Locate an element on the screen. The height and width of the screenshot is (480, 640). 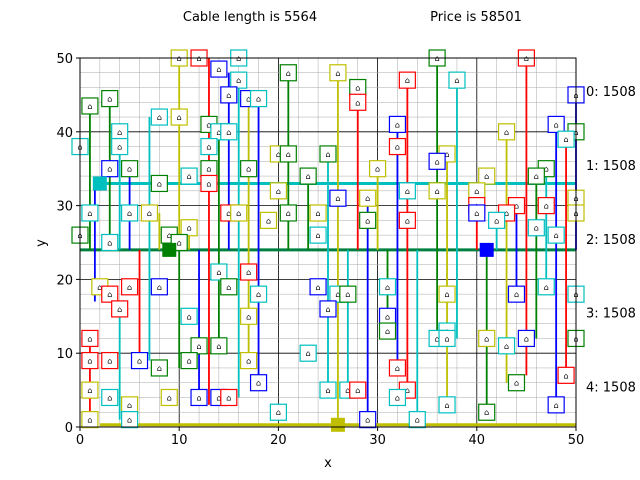
side-labels: 0: 1508 1: 1508 2: 1508 3: 1508 4: 1508 is located at coordinates (611, 240).